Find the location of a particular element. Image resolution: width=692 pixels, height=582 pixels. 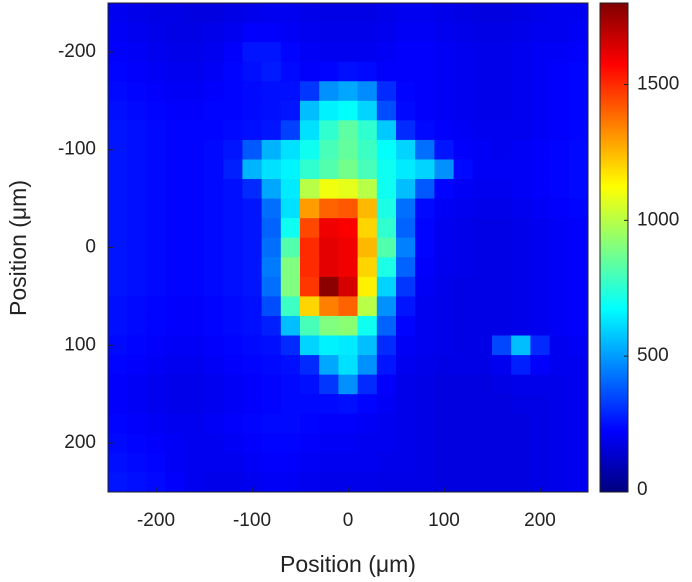

x-tick-label: 200 is located at coordinates (540, 520).